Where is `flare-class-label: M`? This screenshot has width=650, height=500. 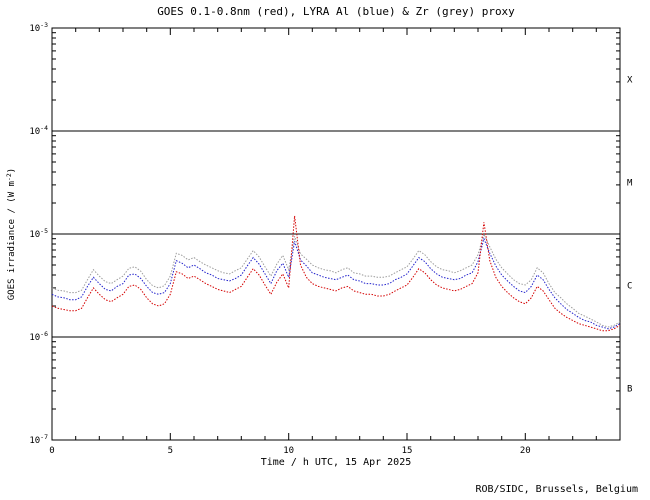 flare-class-label: M is located at coordinates (630, 184).